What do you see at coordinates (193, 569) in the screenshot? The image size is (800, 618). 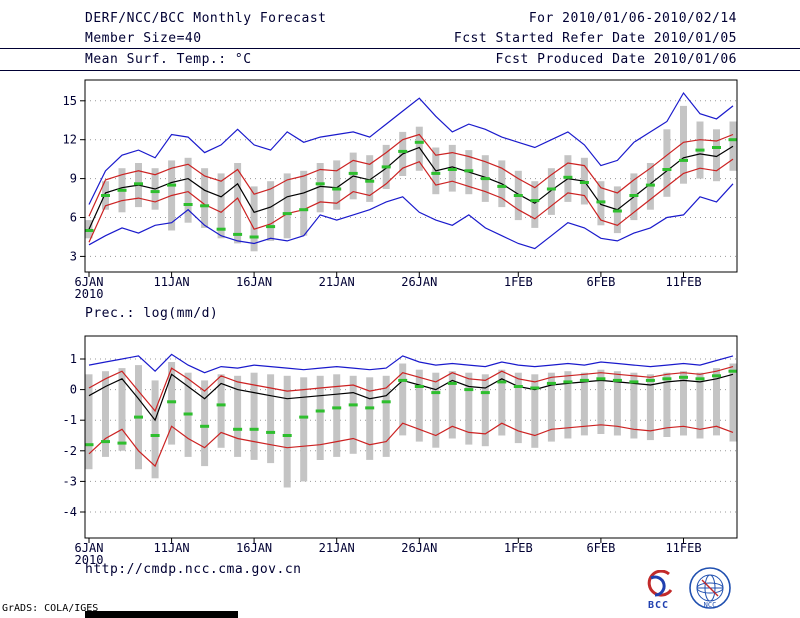 I see `website-url: http://cmdp.ncc.cma.gov.cn` at bounding box center [193, 569].